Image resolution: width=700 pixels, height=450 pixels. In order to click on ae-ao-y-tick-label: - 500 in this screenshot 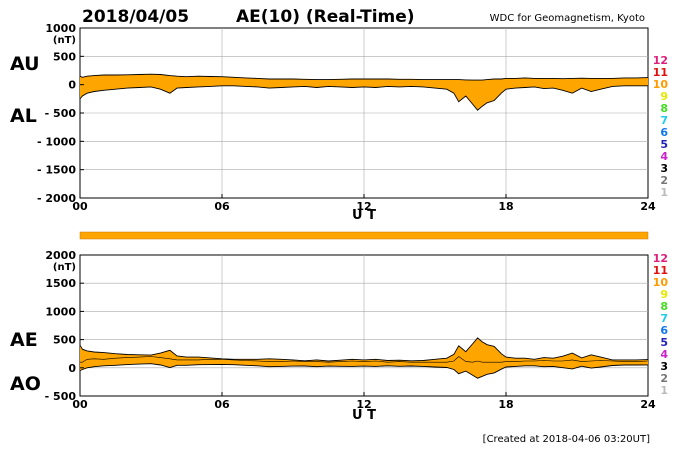, I will do `click(61, 396)`.